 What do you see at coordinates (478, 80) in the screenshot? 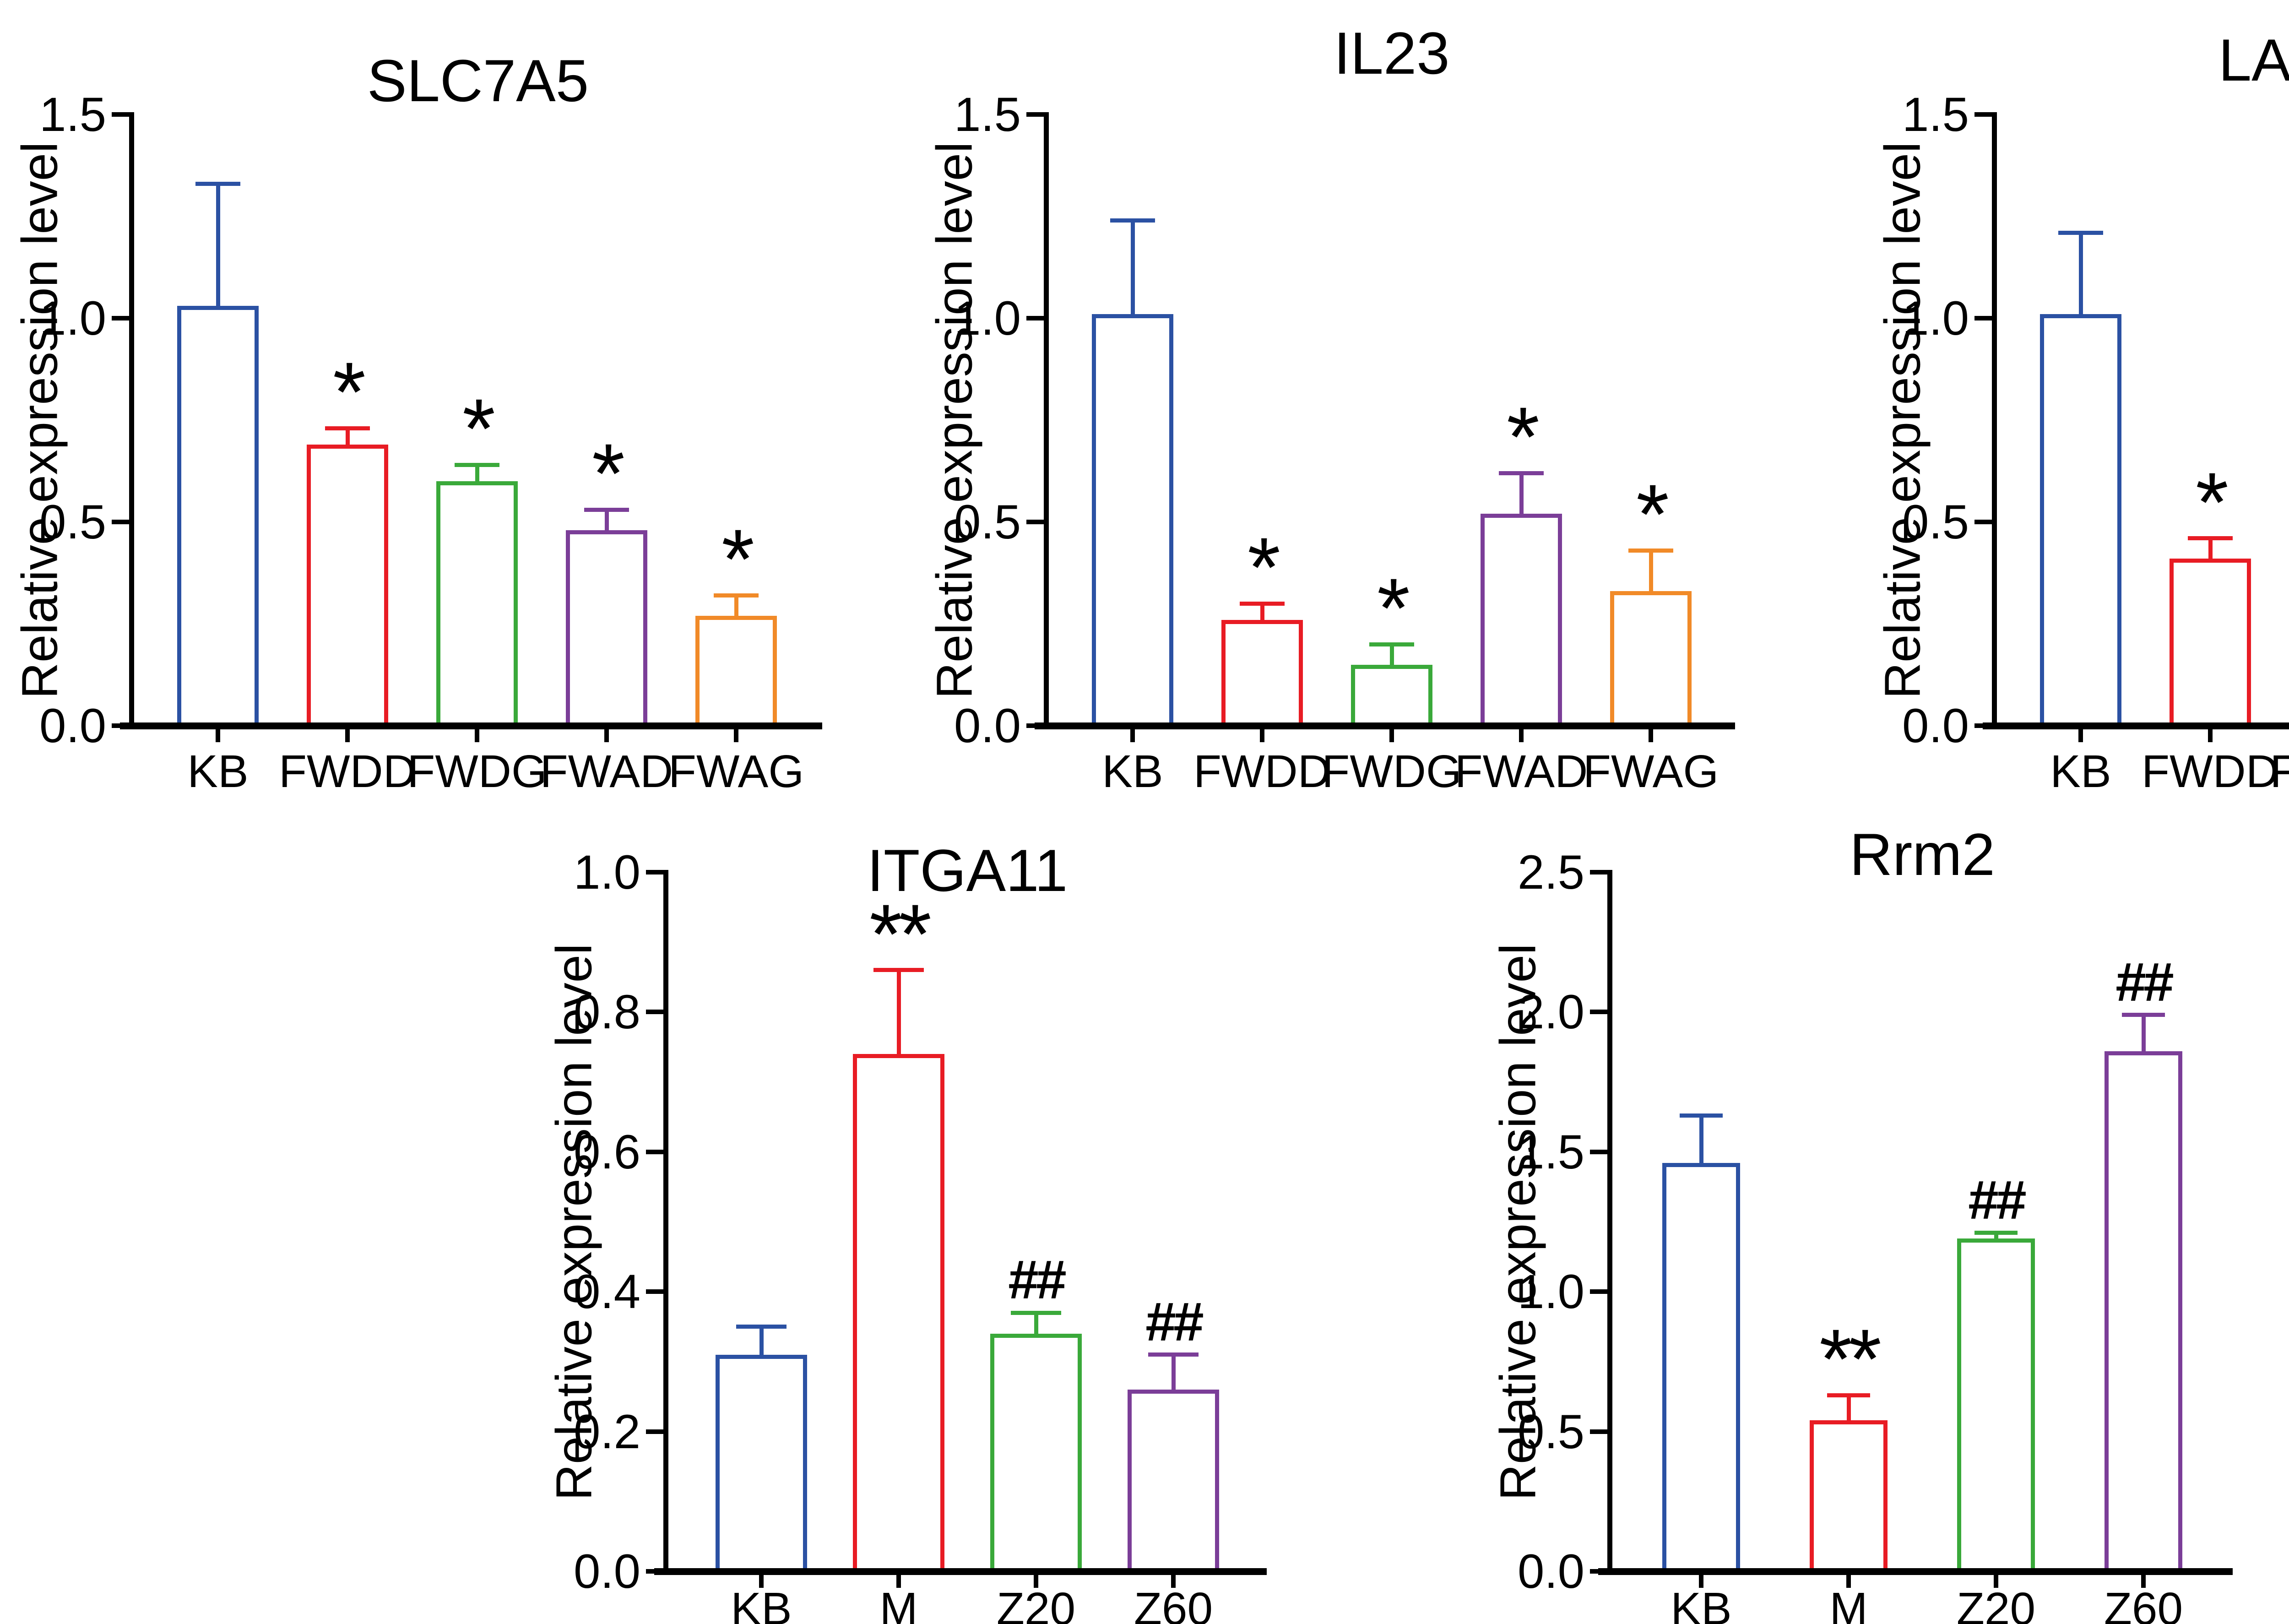
I see `chart-title: SLC7A5` at bounding box center [478, 80].